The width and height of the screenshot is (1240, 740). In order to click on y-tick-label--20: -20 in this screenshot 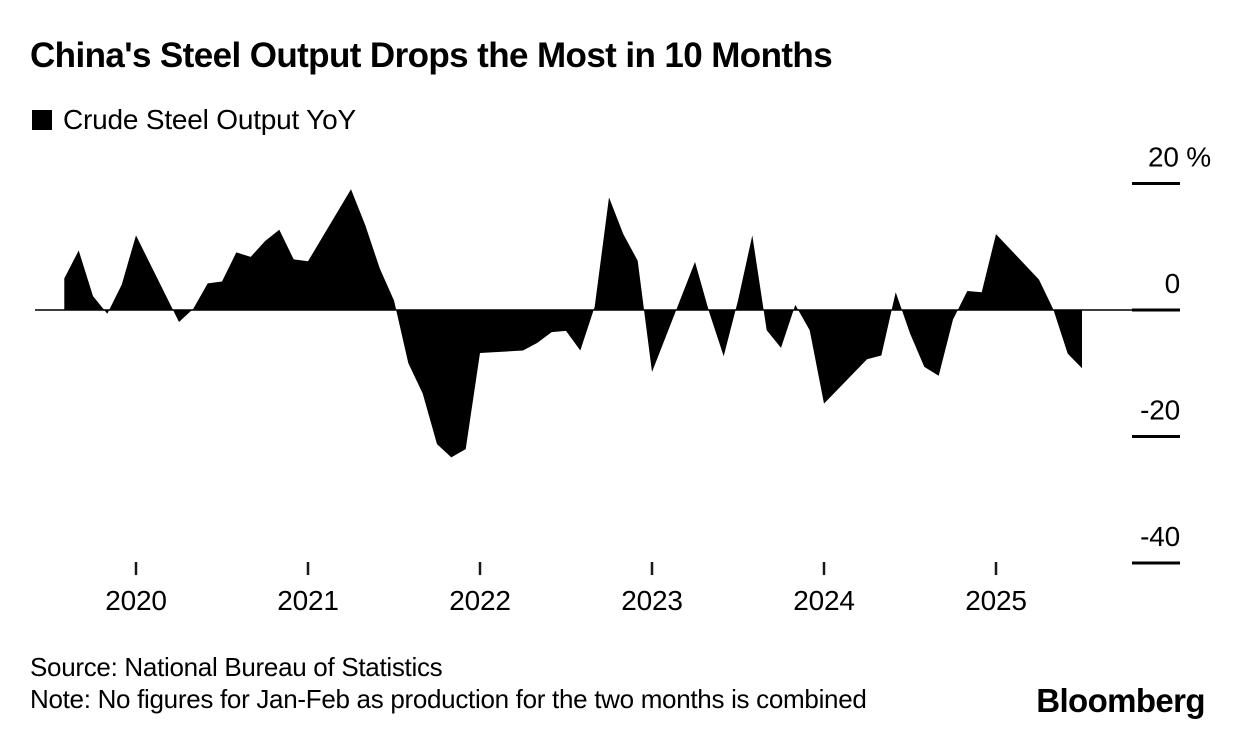, I will do `click(1160, 410)`.